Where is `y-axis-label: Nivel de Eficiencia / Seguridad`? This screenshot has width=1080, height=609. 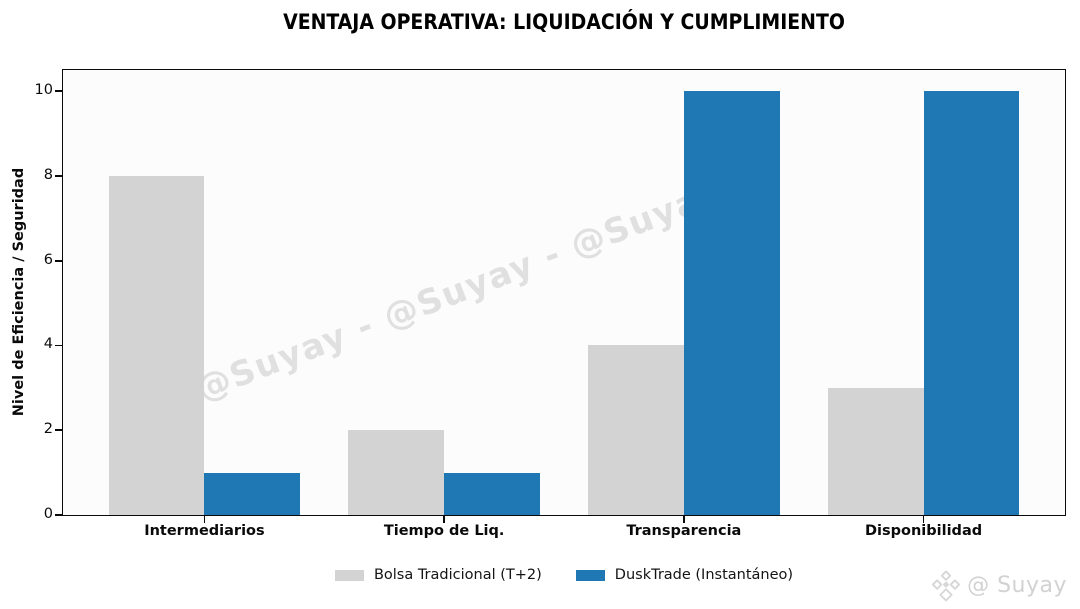 y-axis-label: Nivel de Eficiencia / Seguridad is located at coordinates (19, 292).